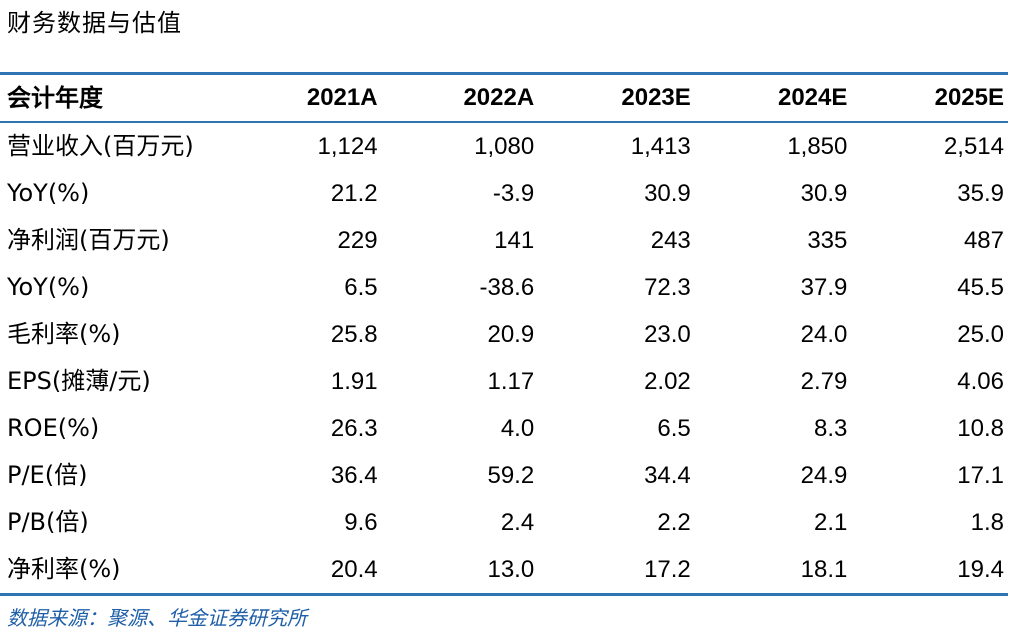 Image resolution: width=1016 pixels, height=637 pixels. I want to click on row-label: ROE(%), so click(53, 428).